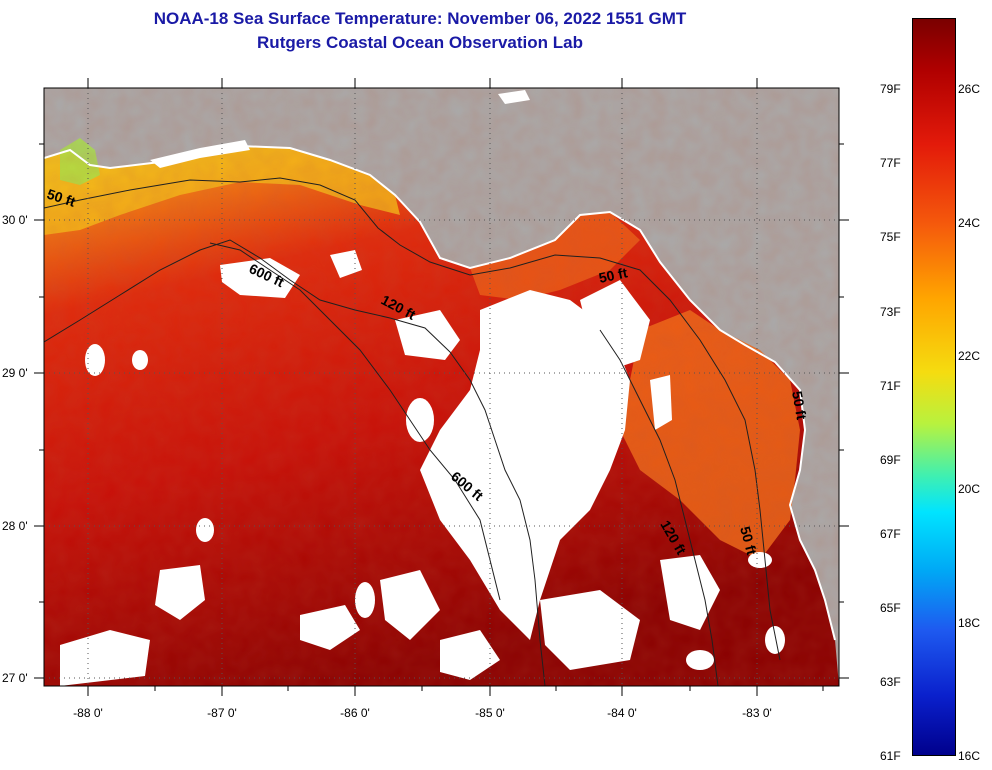 The image size is (992, 770). Describe the element at coordinates (969, 623) in the screenshot. I see `colorbar-c-label: 18C` at that location.